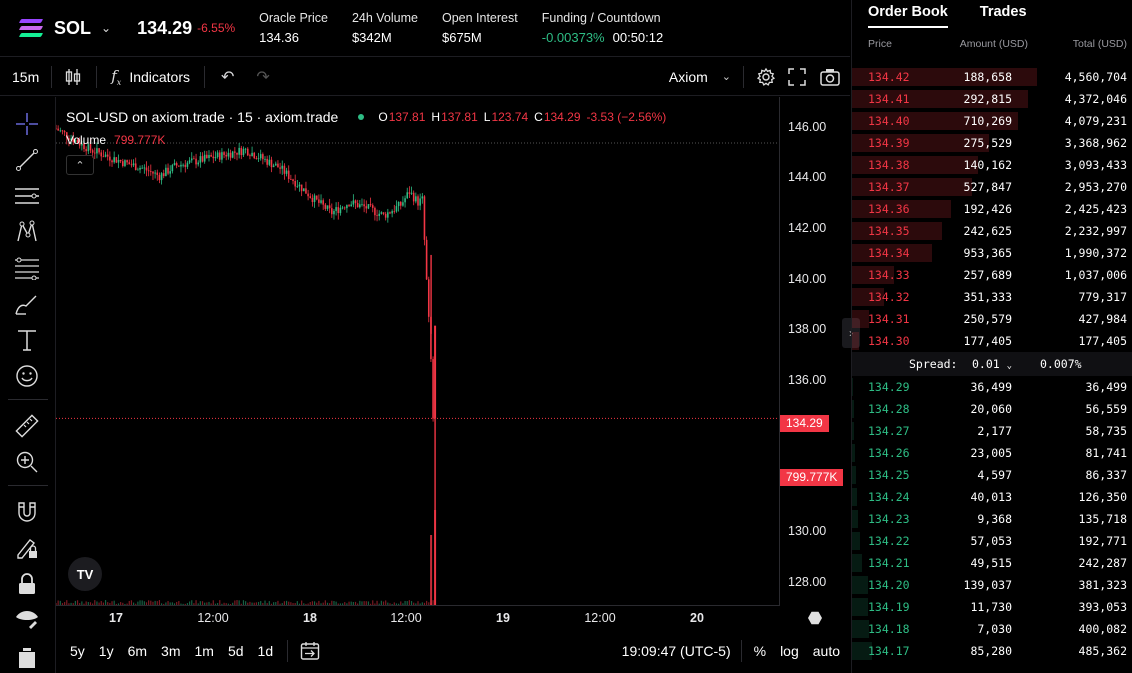  What do you see at coordinates (992, 253) in the screenshot?
I see `ask-row: 134.34 953,365 1,990,372` at bounding box center [992, 253].